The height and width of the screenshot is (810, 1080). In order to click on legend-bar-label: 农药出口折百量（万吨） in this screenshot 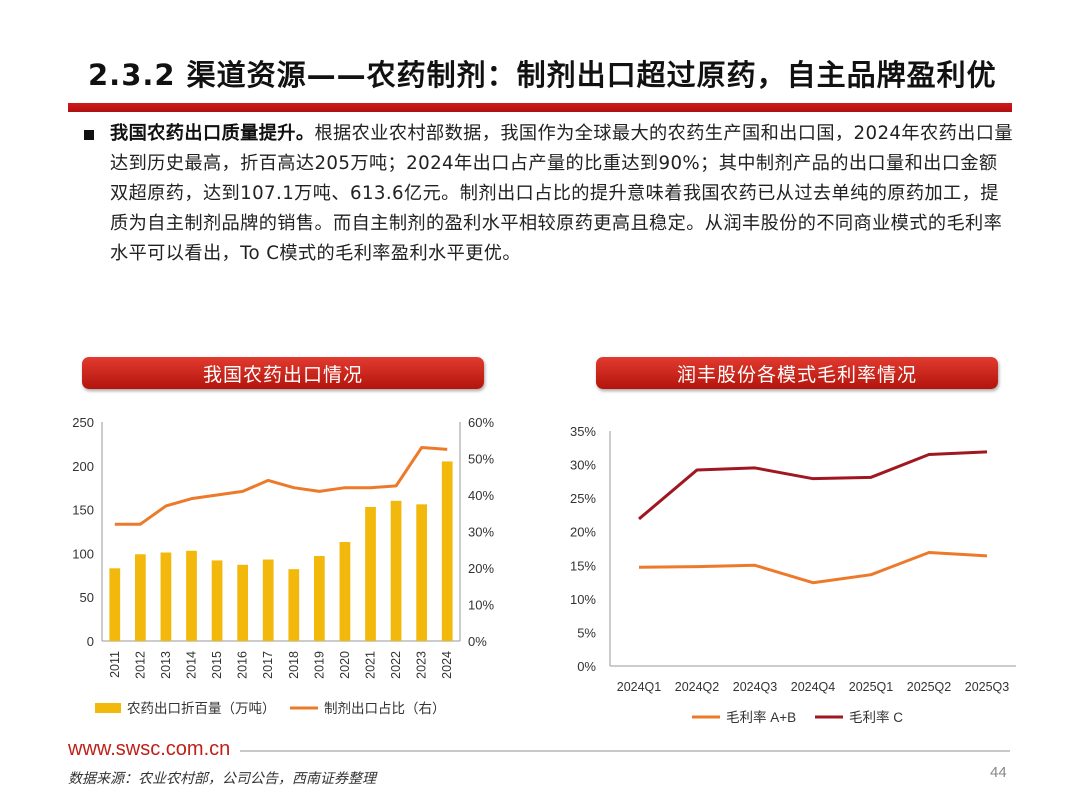, I will do `click(201, 708)`.